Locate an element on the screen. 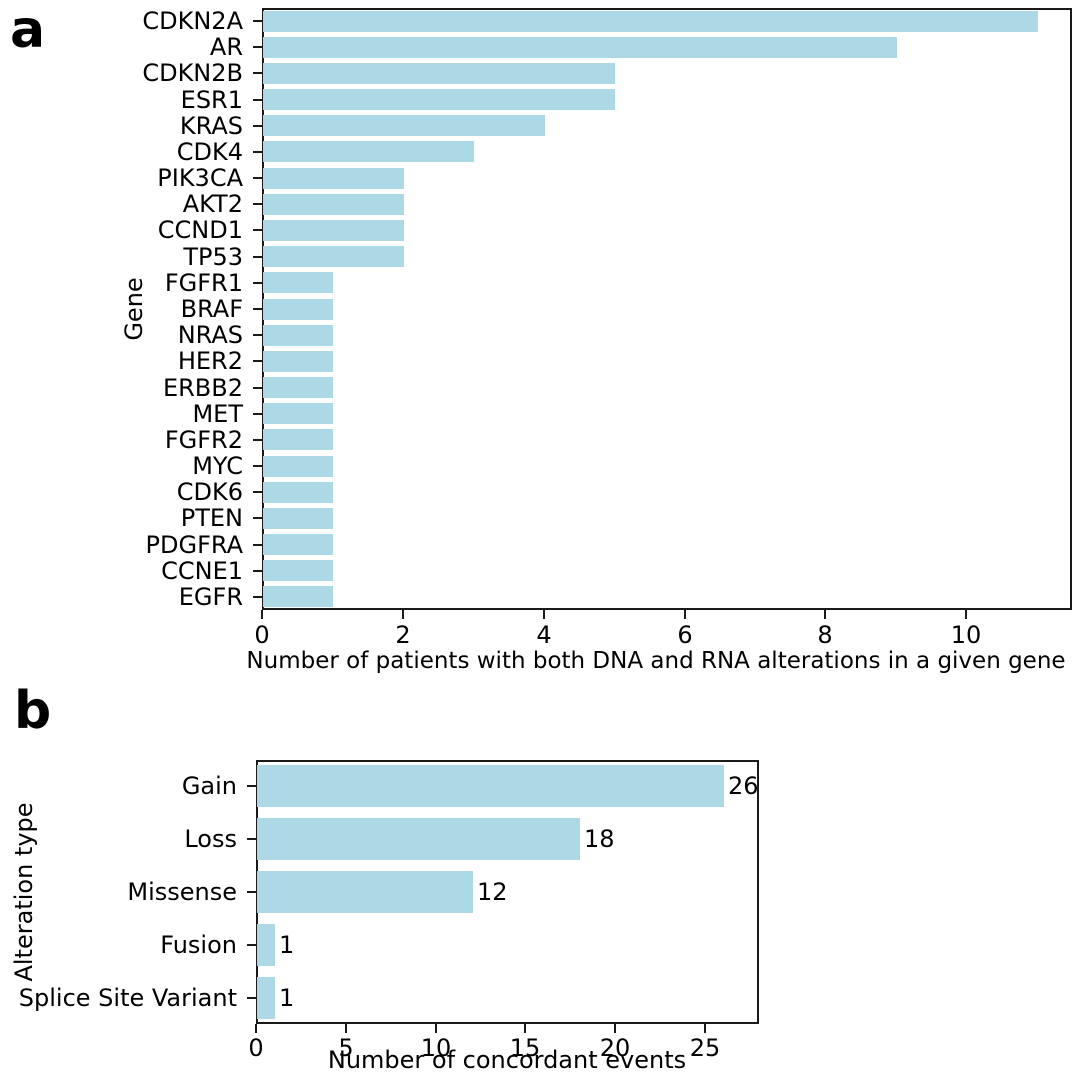 The image size is (1080, 1080). bar-egfr is located at coordinates (298, 596).